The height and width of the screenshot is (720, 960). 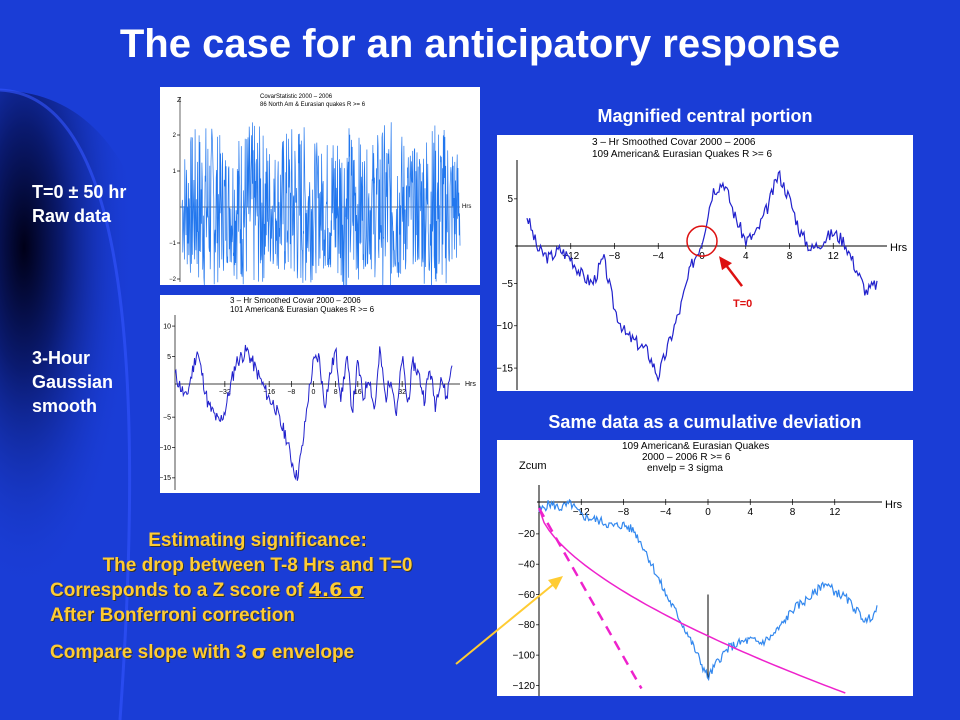 What do you see at coordinates (835, 512) in the screenshot?
I see `c3-xtick: 12` at bounding box center [835, 512].